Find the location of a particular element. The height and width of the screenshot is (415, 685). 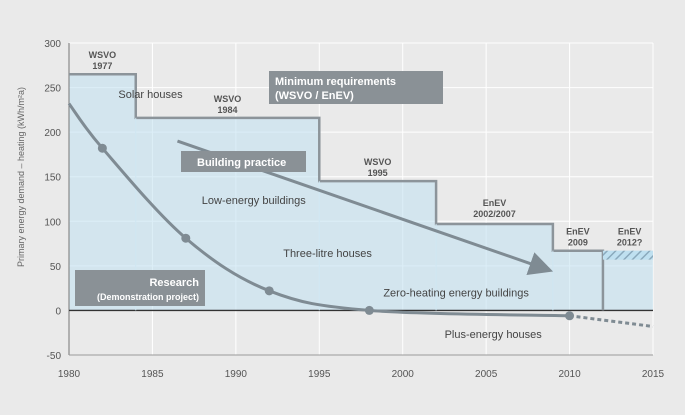

y-tick-label-250: 250 is located at coordinates (52, 89).